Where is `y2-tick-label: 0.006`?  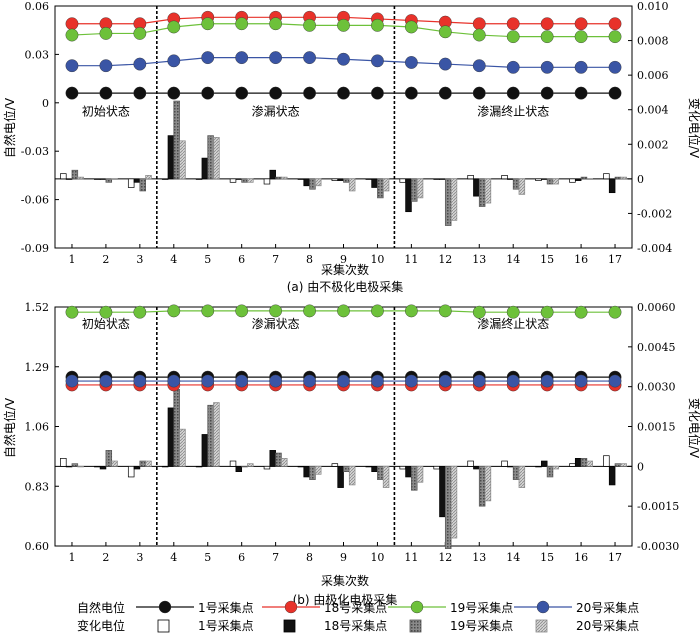 y2-tick-label: 0.006 is located at coordinates (653, 75).